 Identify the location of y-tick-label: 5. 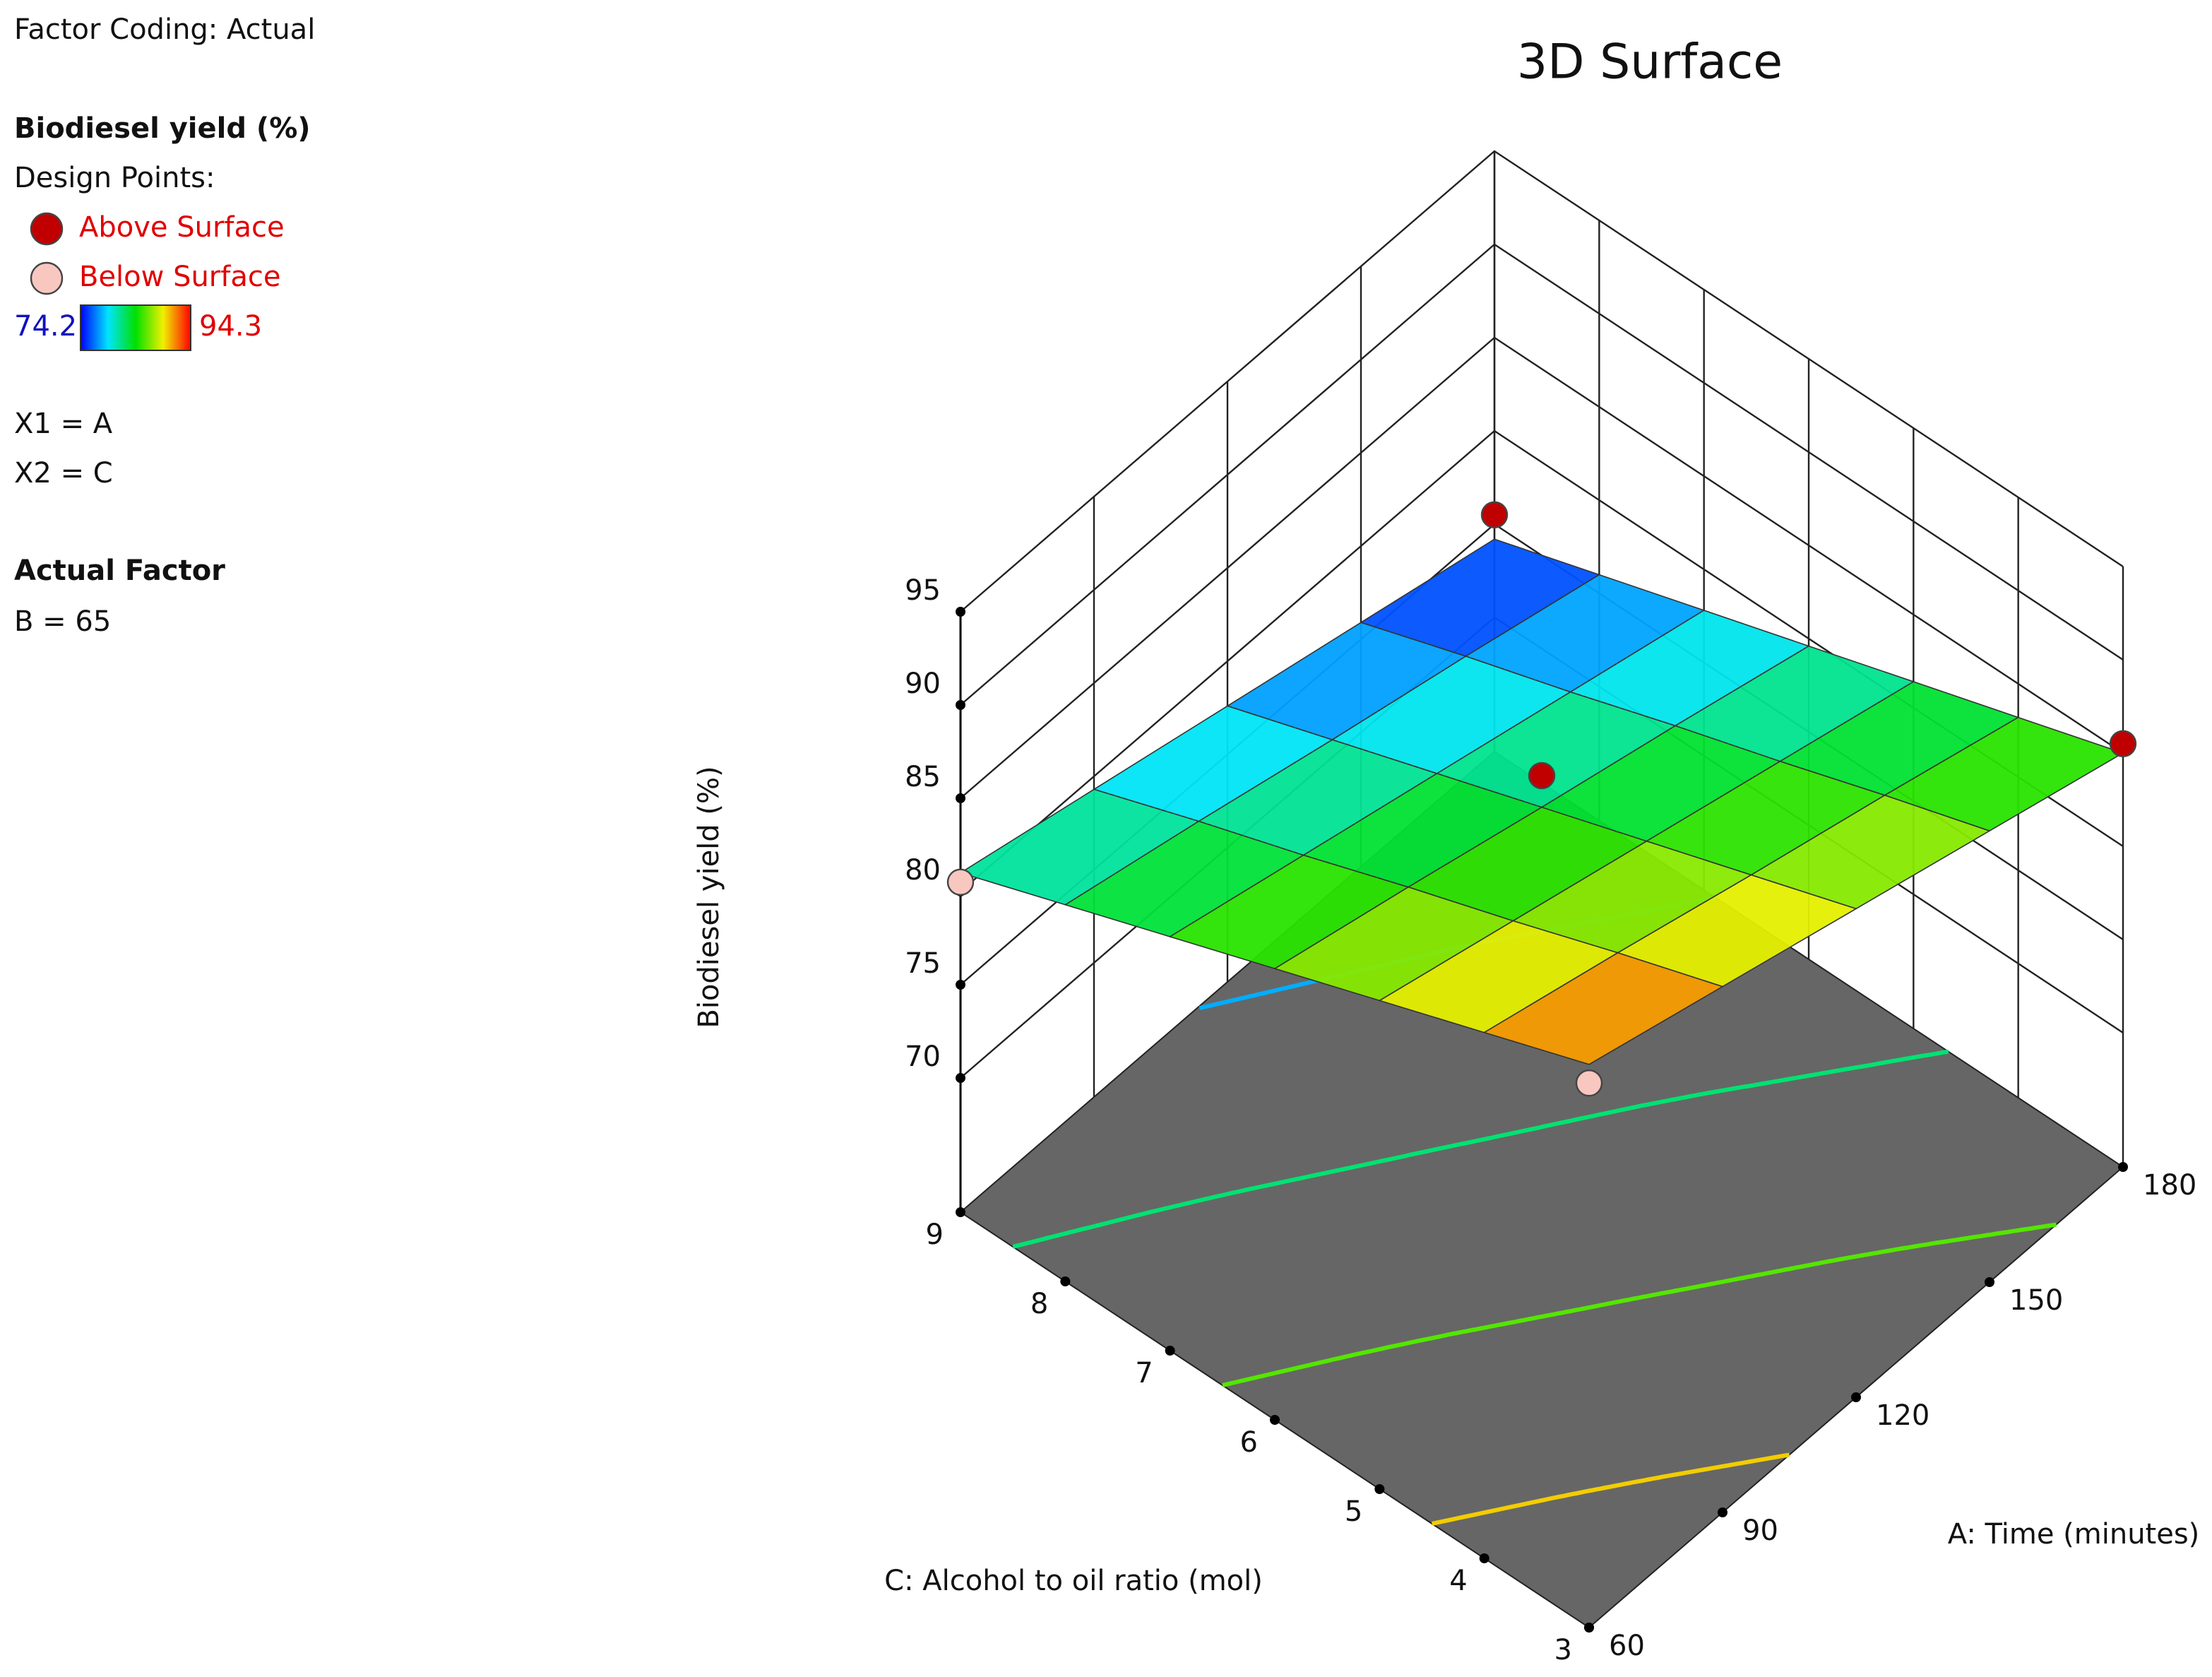
(1353, 1511).